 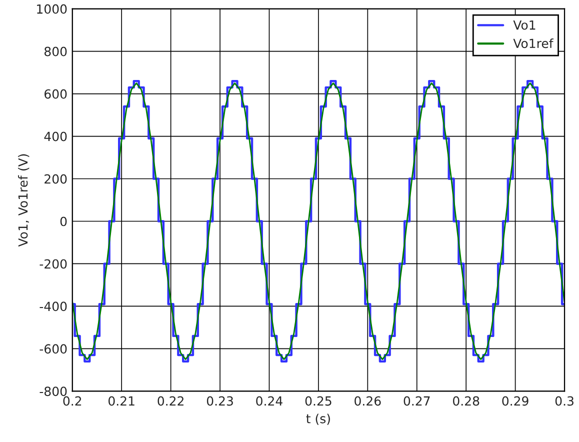 What do you see at coordinates (269, 401) in the screenshot?
I see `x-tick-label: 0.24` at bounding box center [269, 401].